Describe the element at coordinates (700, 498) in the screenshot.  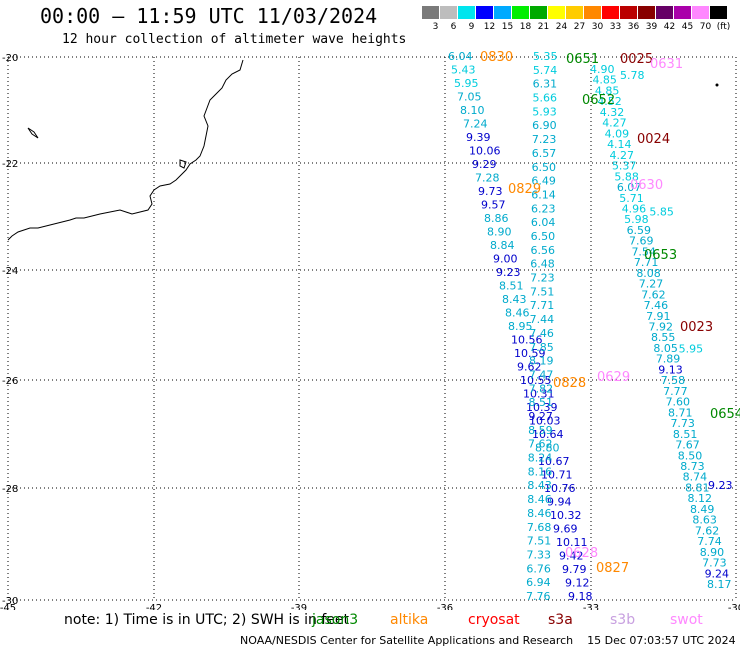
I see `wave-height-c: 8.12` at that location.